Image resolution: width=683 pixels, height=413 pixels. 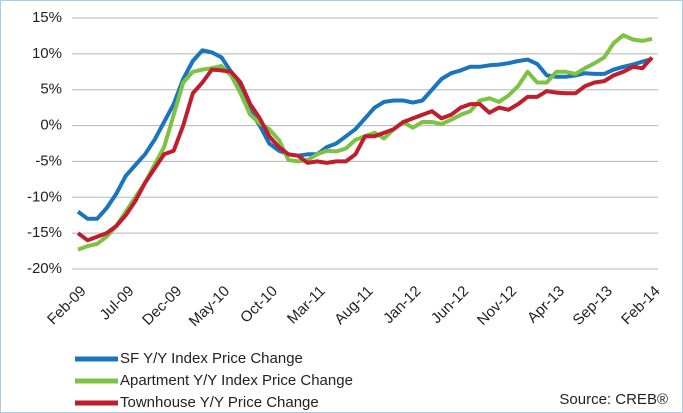 I want to click on y-tick-label: -10%, so click(x=44, y=196).